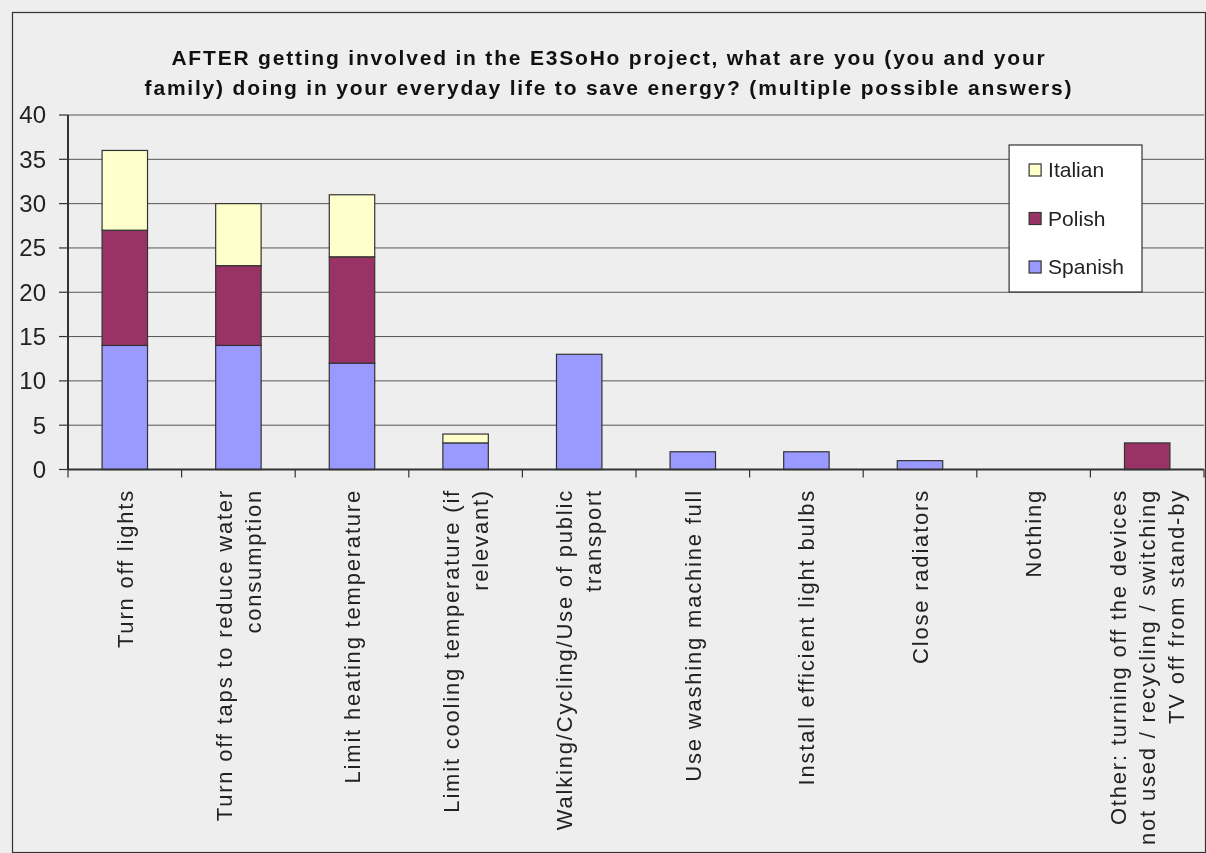 This screenshot has height=853, width=1206. Describe the element at coordinates (32, 248) in the screenshot. I see `y-tick-label: 25` at that location.